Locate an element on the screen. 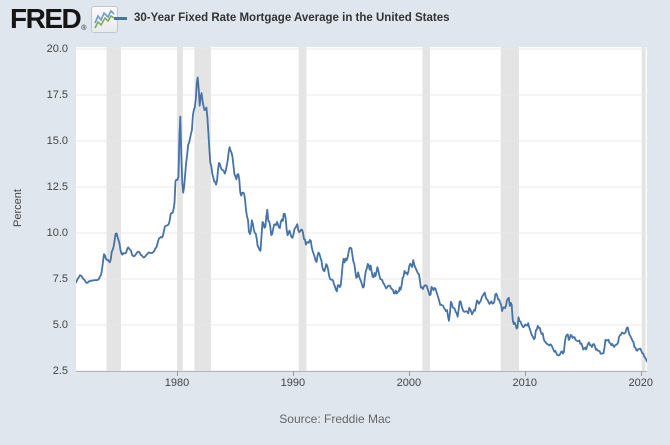 This screenshot has height=445, width=670. y-axis-tick-label: 7.5 is located at coordinates (60, 279).